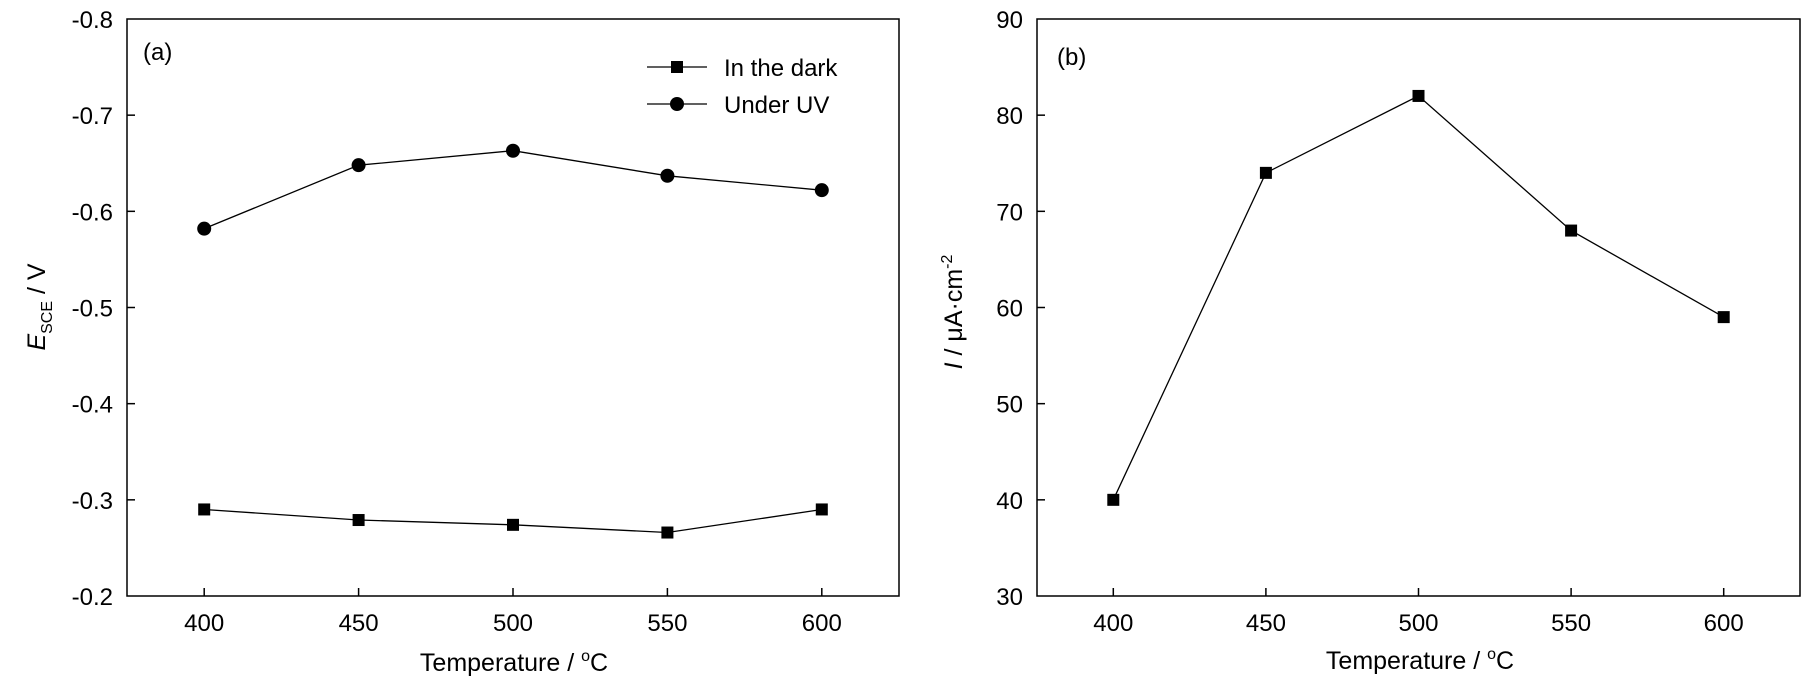 The width and height of the screenshot is (1807, 689). Describe the element at coordinates (92, 116) in the screenshot. I see `y-tick-label-a: -0.7` at that location.